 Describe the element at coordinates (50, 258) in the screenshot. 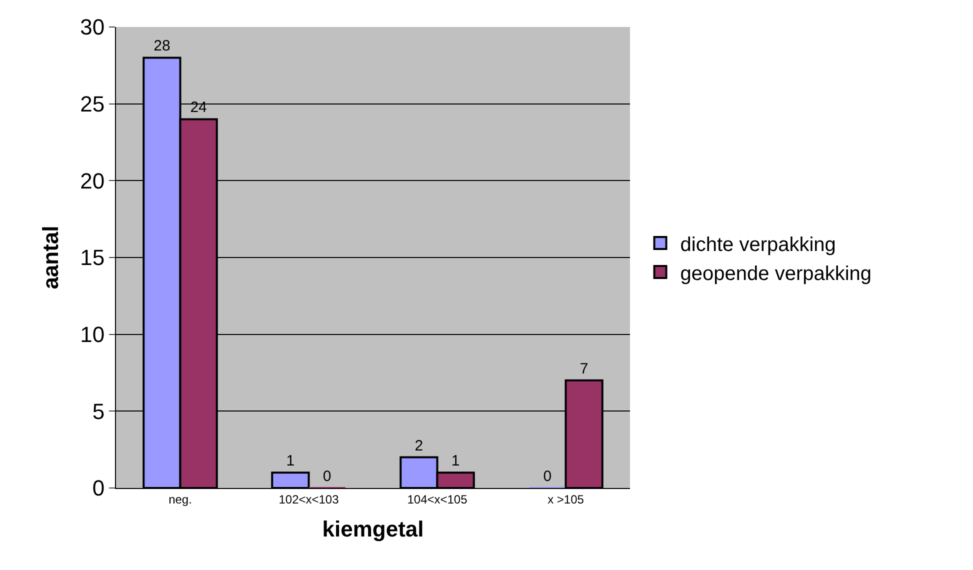

I see `y-axis-title: aantal` at that location.